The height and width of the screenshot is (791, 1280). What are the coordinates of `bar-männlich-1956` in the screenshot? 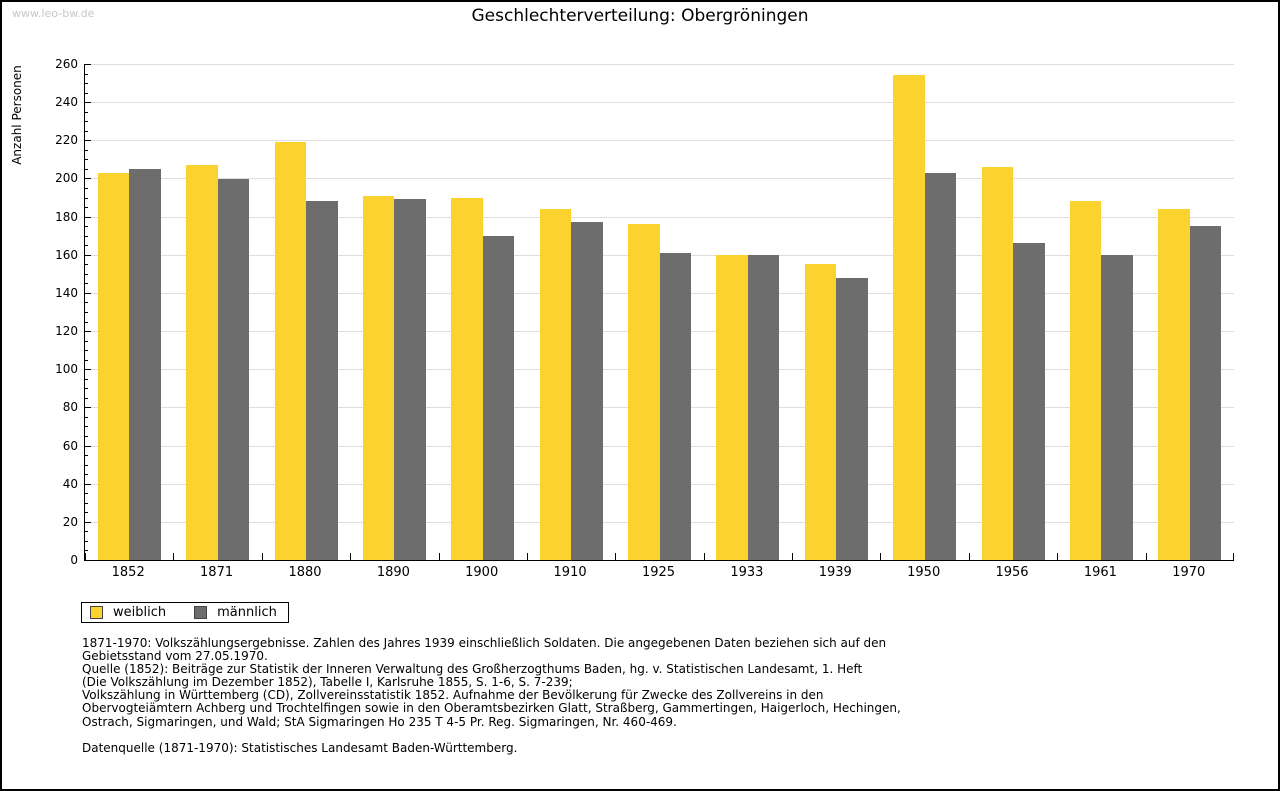 It's located at (1029, 401).